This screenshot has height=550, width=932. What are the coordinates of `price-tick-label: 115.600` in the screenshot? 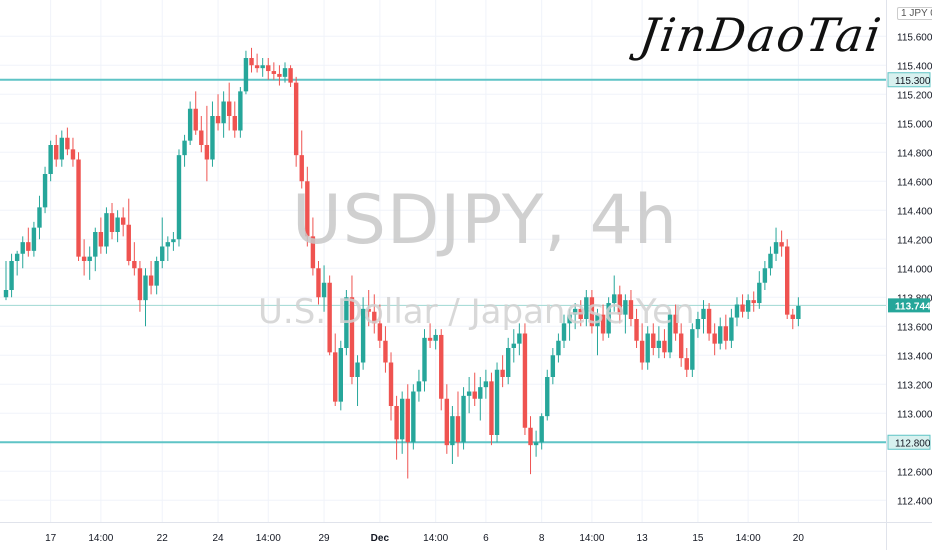 It's located at (914, 37).